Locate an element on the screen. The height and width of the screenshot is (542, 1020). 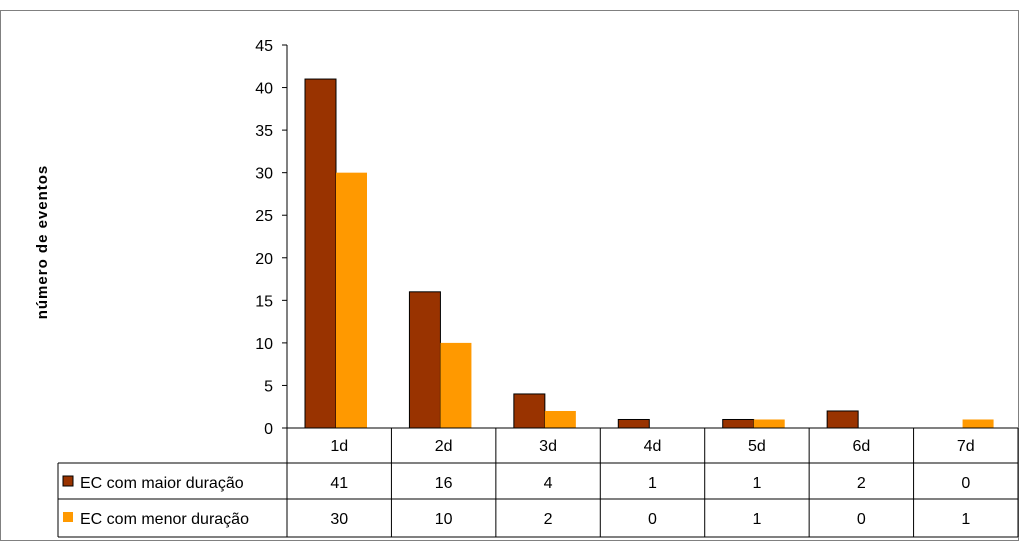
y-tick-label: 10 is located at coordinates (264, 344).